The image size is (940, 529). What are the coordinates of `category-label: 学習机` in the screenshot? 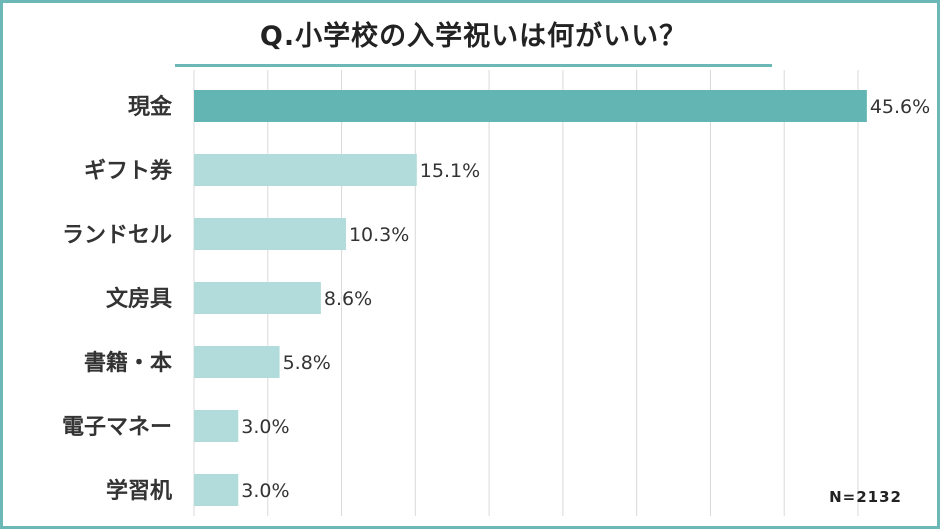 It's located at (139, 491).